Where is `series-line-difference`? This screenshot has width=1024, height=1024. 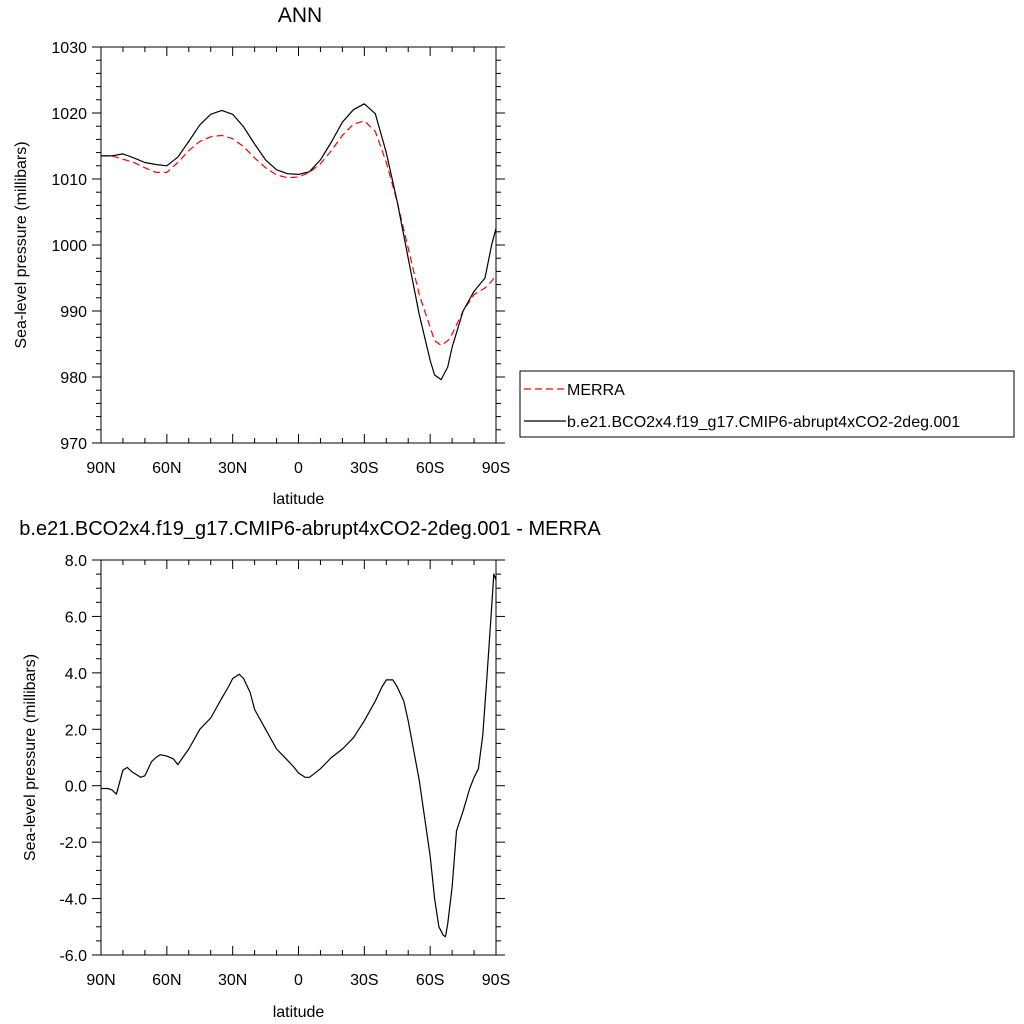
series-line-difference is located at coordinates (298, 755).